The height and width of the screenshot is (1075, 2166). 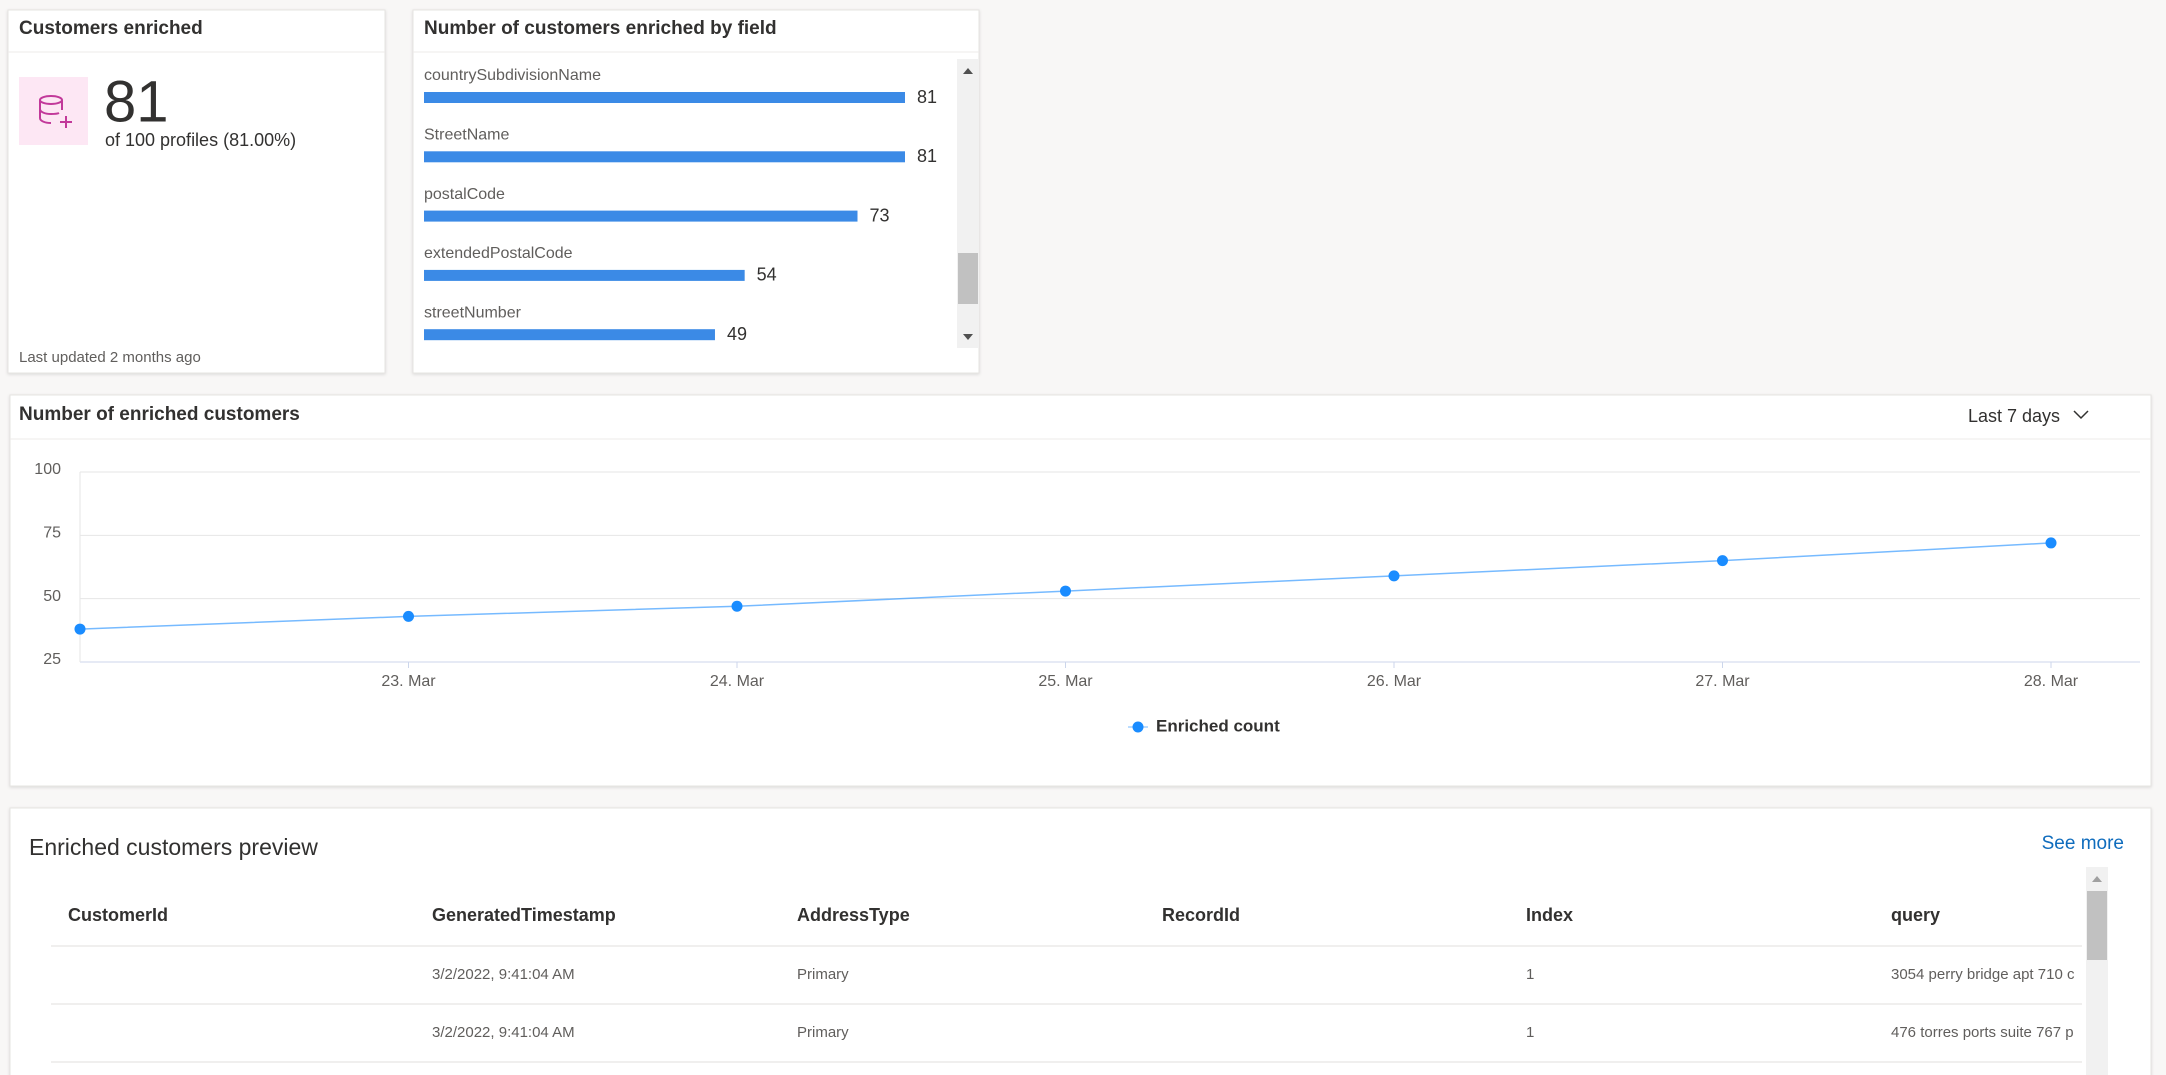 I want to click on range-dropdown: Last 7 days, so click(x=2028, y=416).